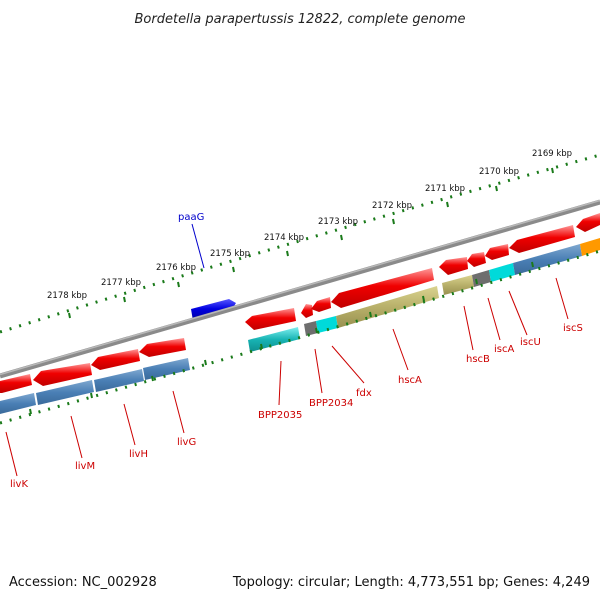 The height and width of the screenshot is (600, 600). What do you see at coordinates (176, 268) in the screenshot?
I see `kbp-label: 2176 kbp` at bounding box center [176, 268].